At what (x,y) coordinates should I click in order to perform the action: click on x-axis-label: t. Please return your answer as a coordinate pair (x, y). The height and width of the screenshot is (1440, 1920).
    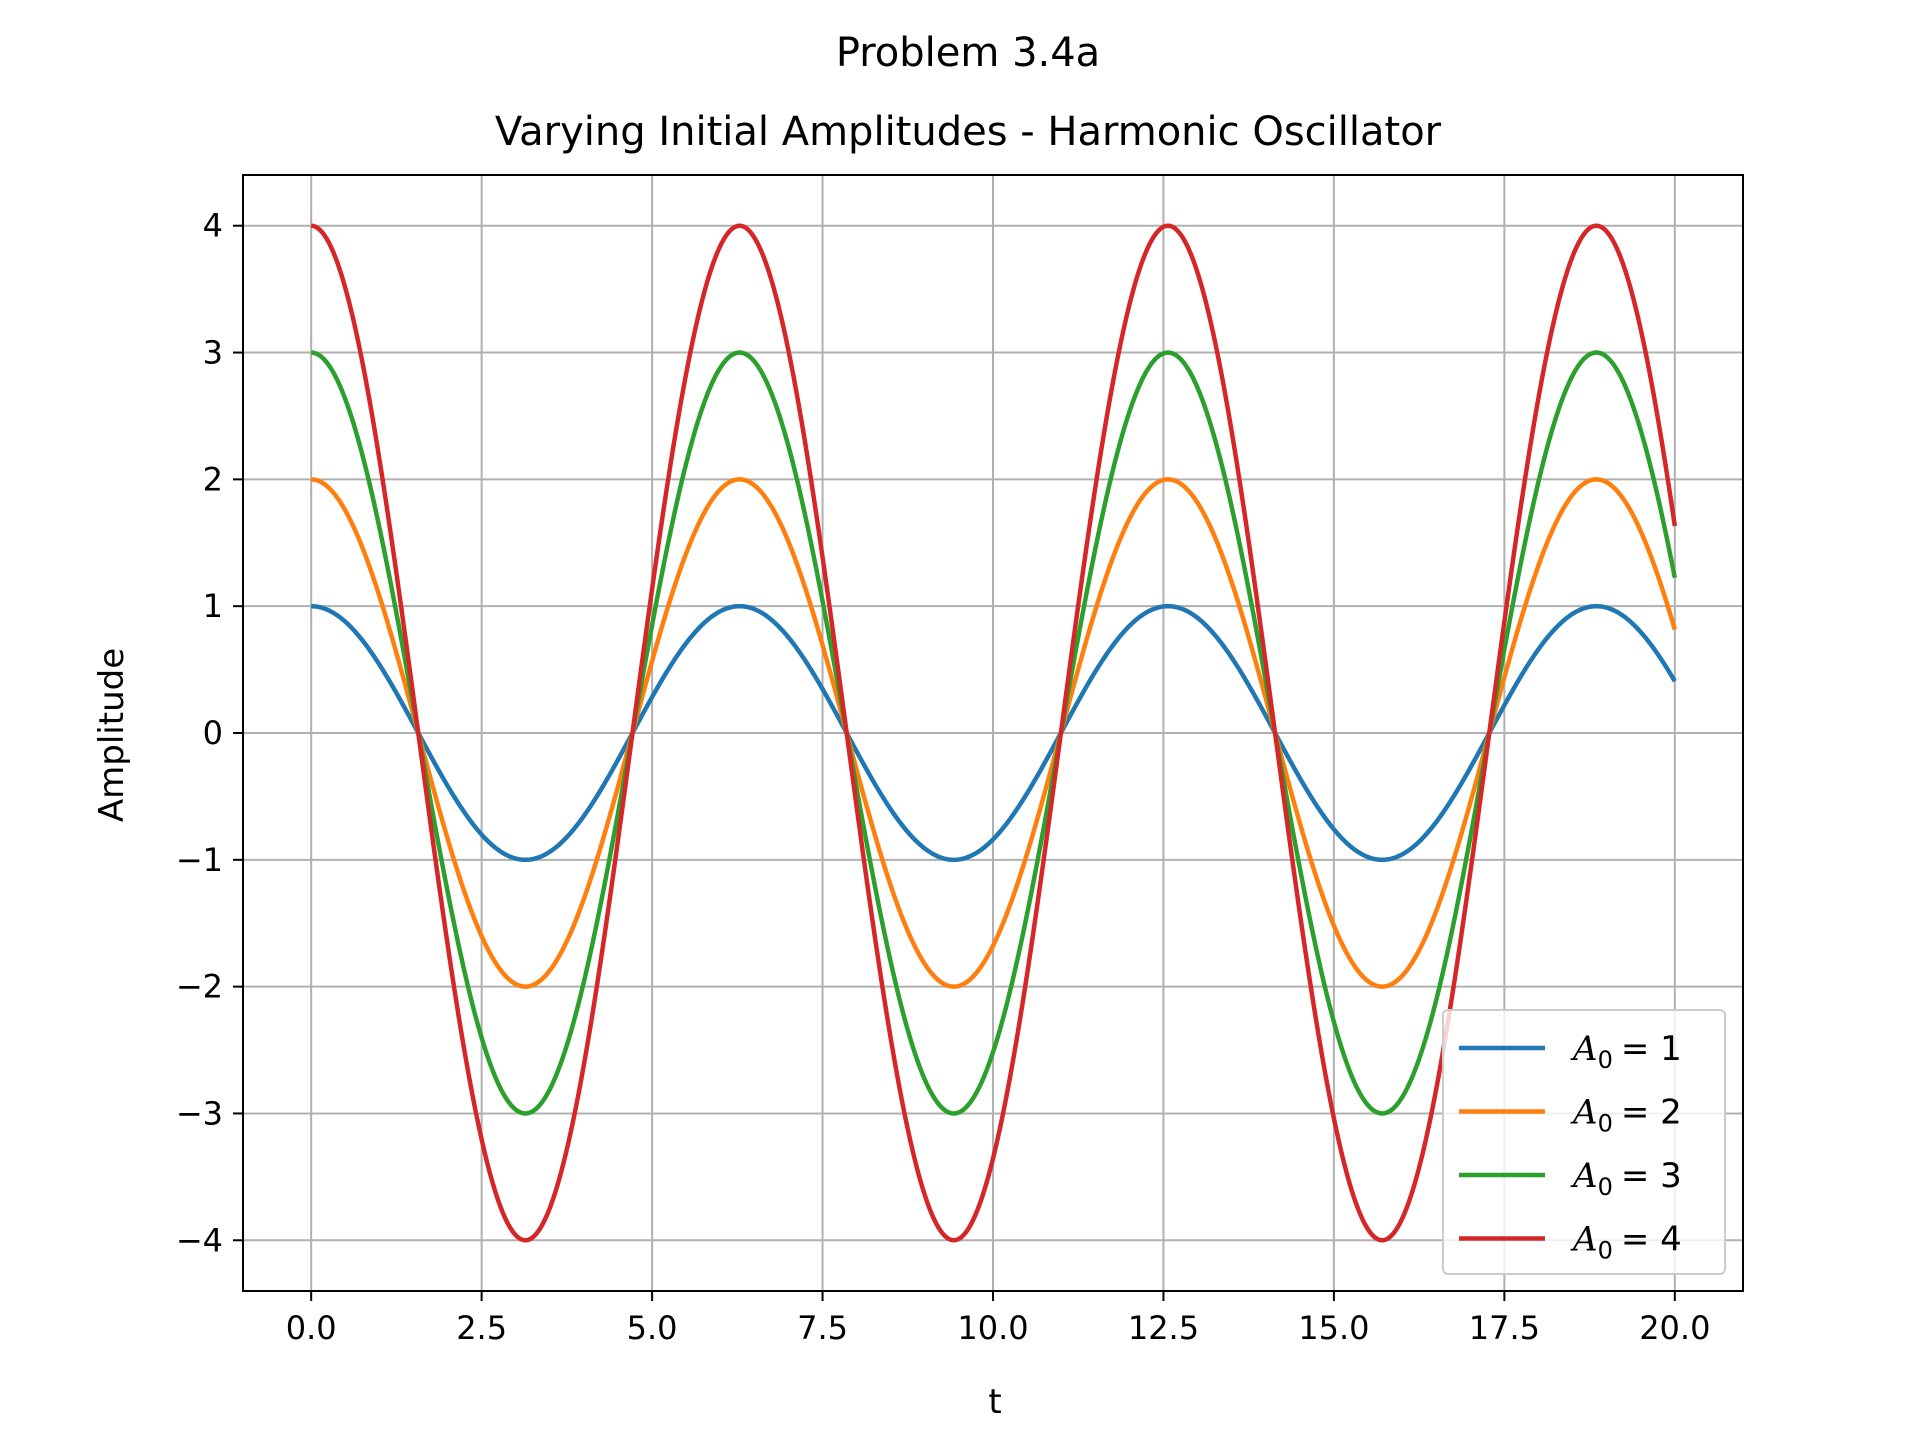
    Looking at the image, I should click on (994, 1402).